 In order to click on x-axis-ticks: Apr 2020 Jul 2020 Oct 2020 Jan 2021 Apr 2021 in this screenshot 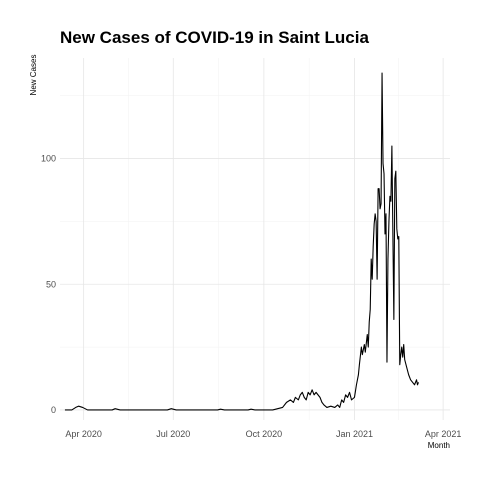, I will do `click(263, 434)`.